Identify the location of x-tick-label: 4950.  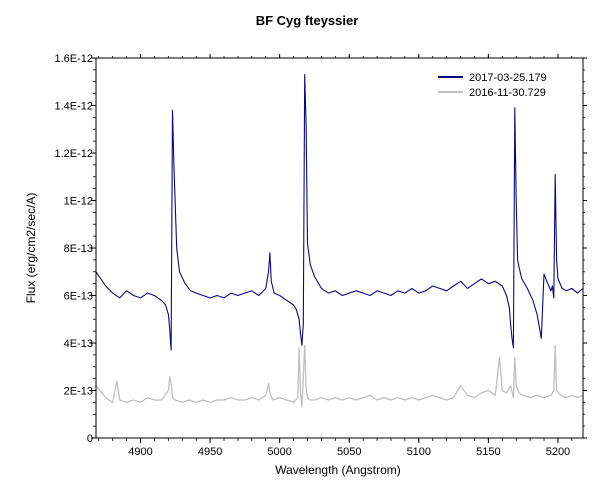
(210, 452).